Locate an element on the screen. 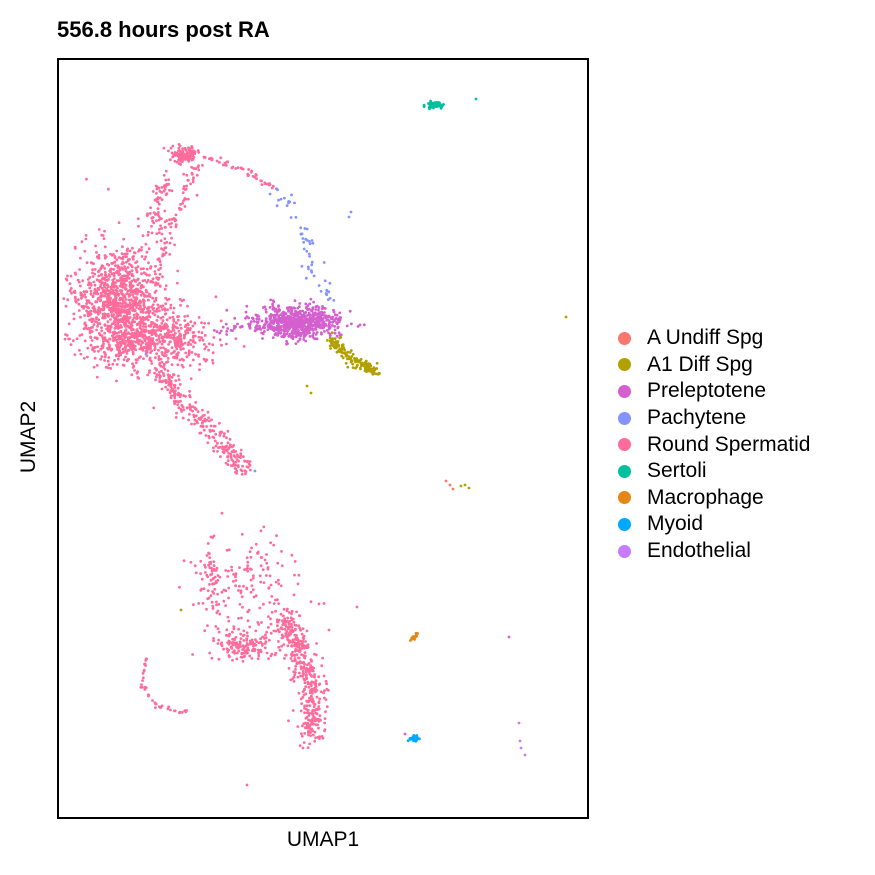 This screenshot has height=875, width=875. legend-dot-icon is located at coordinates (624, 365).